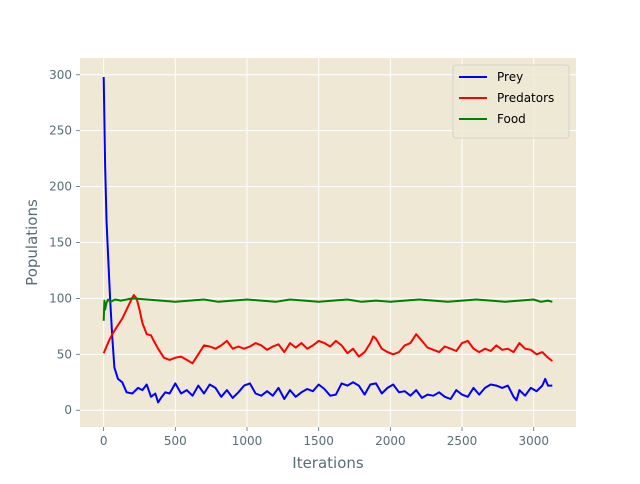  Describe the element at coordinates (175, 441) in the screenshot. I see `x-tick-label: 500` at that location.